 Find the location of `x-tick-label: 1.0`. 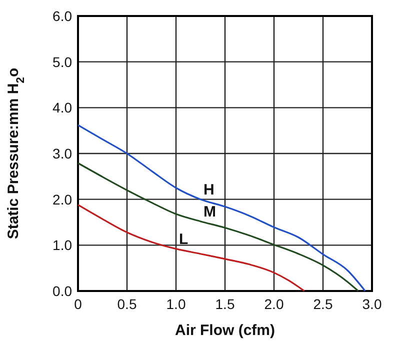

x-tick-label: 1.0 is located at coordinates (176, 304).